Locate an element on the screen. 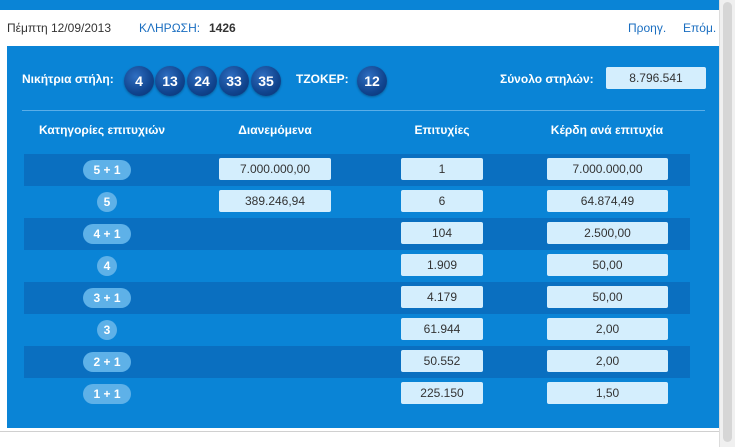 The height and width of the screenshot is (448, 735). category-pill: 1 + 1 is located at coordinates (107, 394).